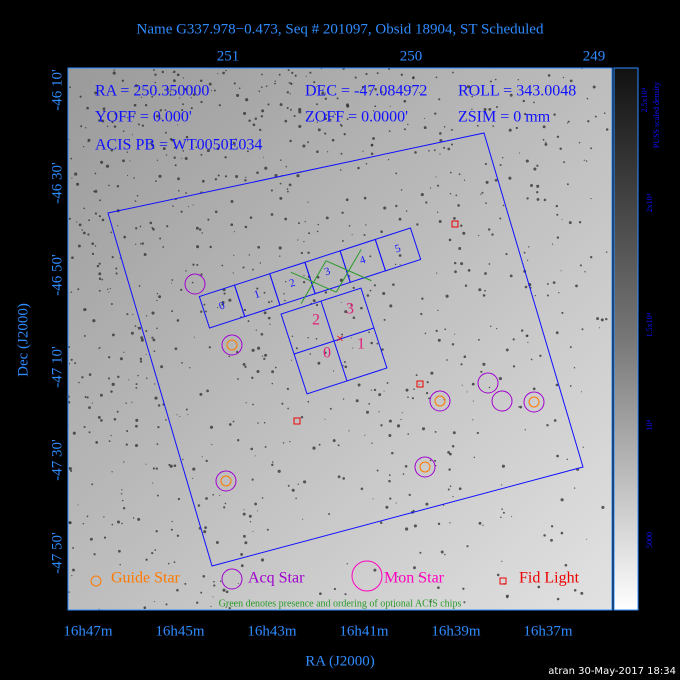 The width and height of the screenshot is (680, 680). Describe the element at coordinates (96, 581) in the screenshot. I see `legend-guide` at that location.